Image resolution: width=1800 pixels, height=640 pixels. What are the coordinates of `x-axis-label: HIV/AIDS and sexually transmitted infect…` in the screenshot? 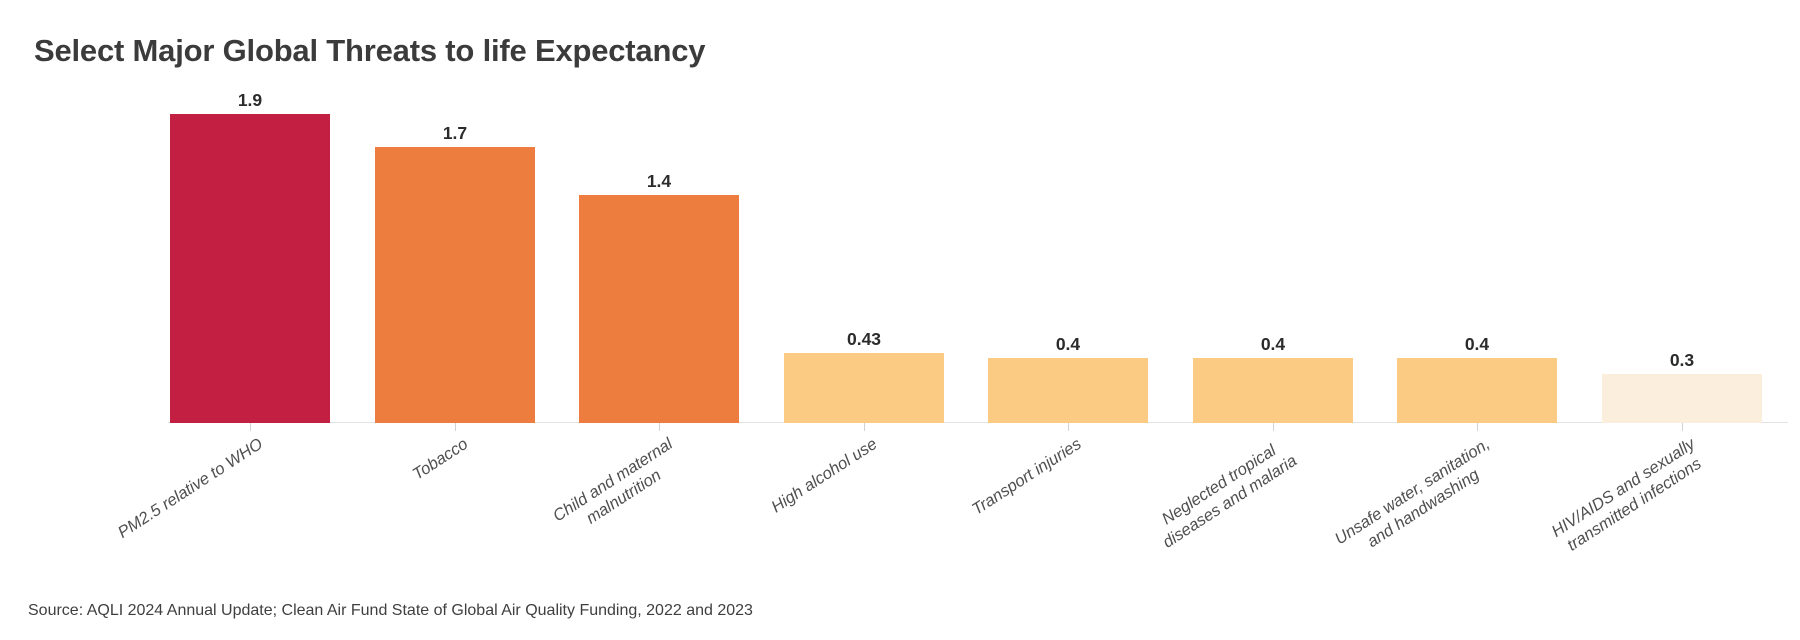 It's located at (1626, 494).